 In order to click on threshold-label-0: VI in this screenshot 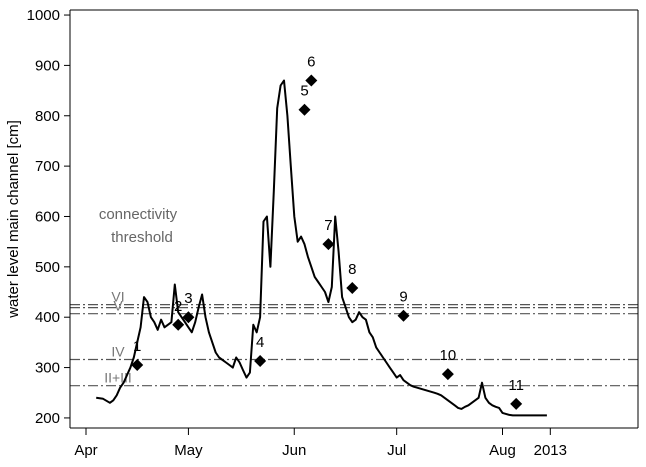, I will do `click(117, 297)`.